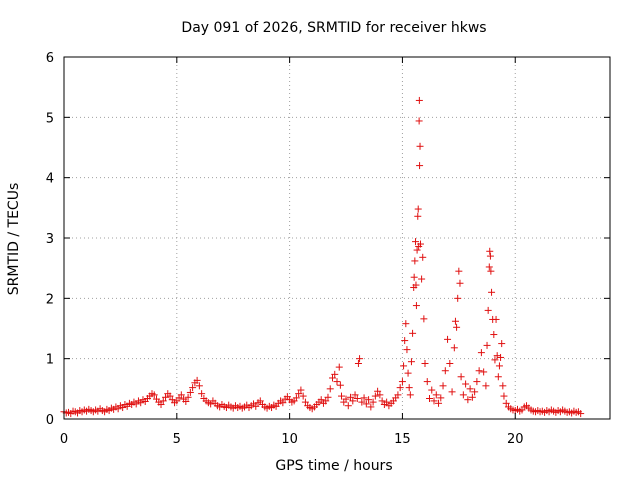  What do you see at coordinates (50, 118) in the screenshot?
I see `y-tick-label: 5` at bounding box center [50, 118].